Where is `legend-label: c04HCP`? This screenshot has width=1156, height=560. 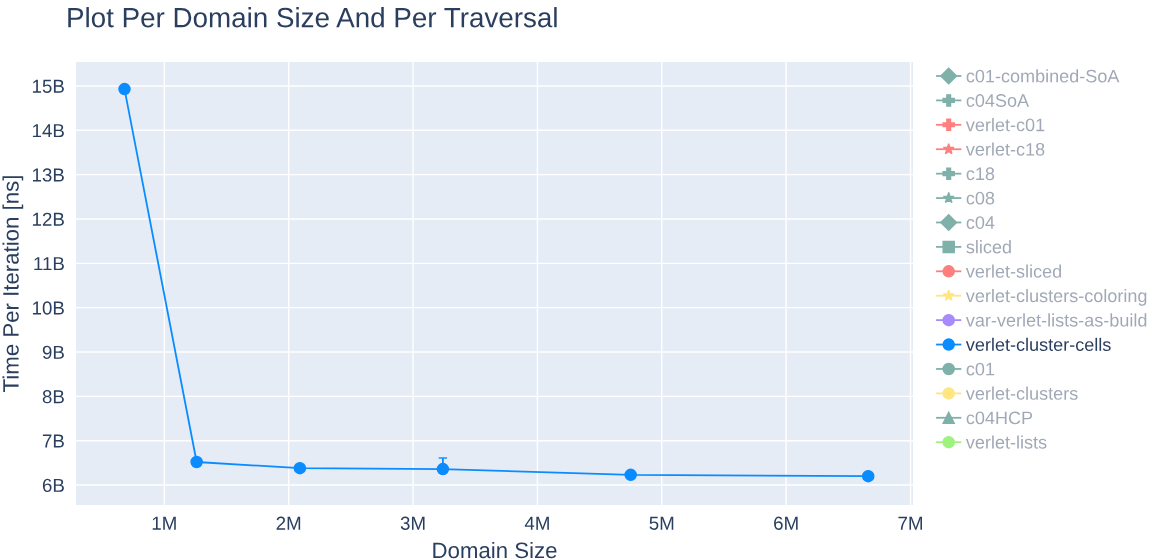
legend-label: c04HCP is located at coordinates (999, 418).